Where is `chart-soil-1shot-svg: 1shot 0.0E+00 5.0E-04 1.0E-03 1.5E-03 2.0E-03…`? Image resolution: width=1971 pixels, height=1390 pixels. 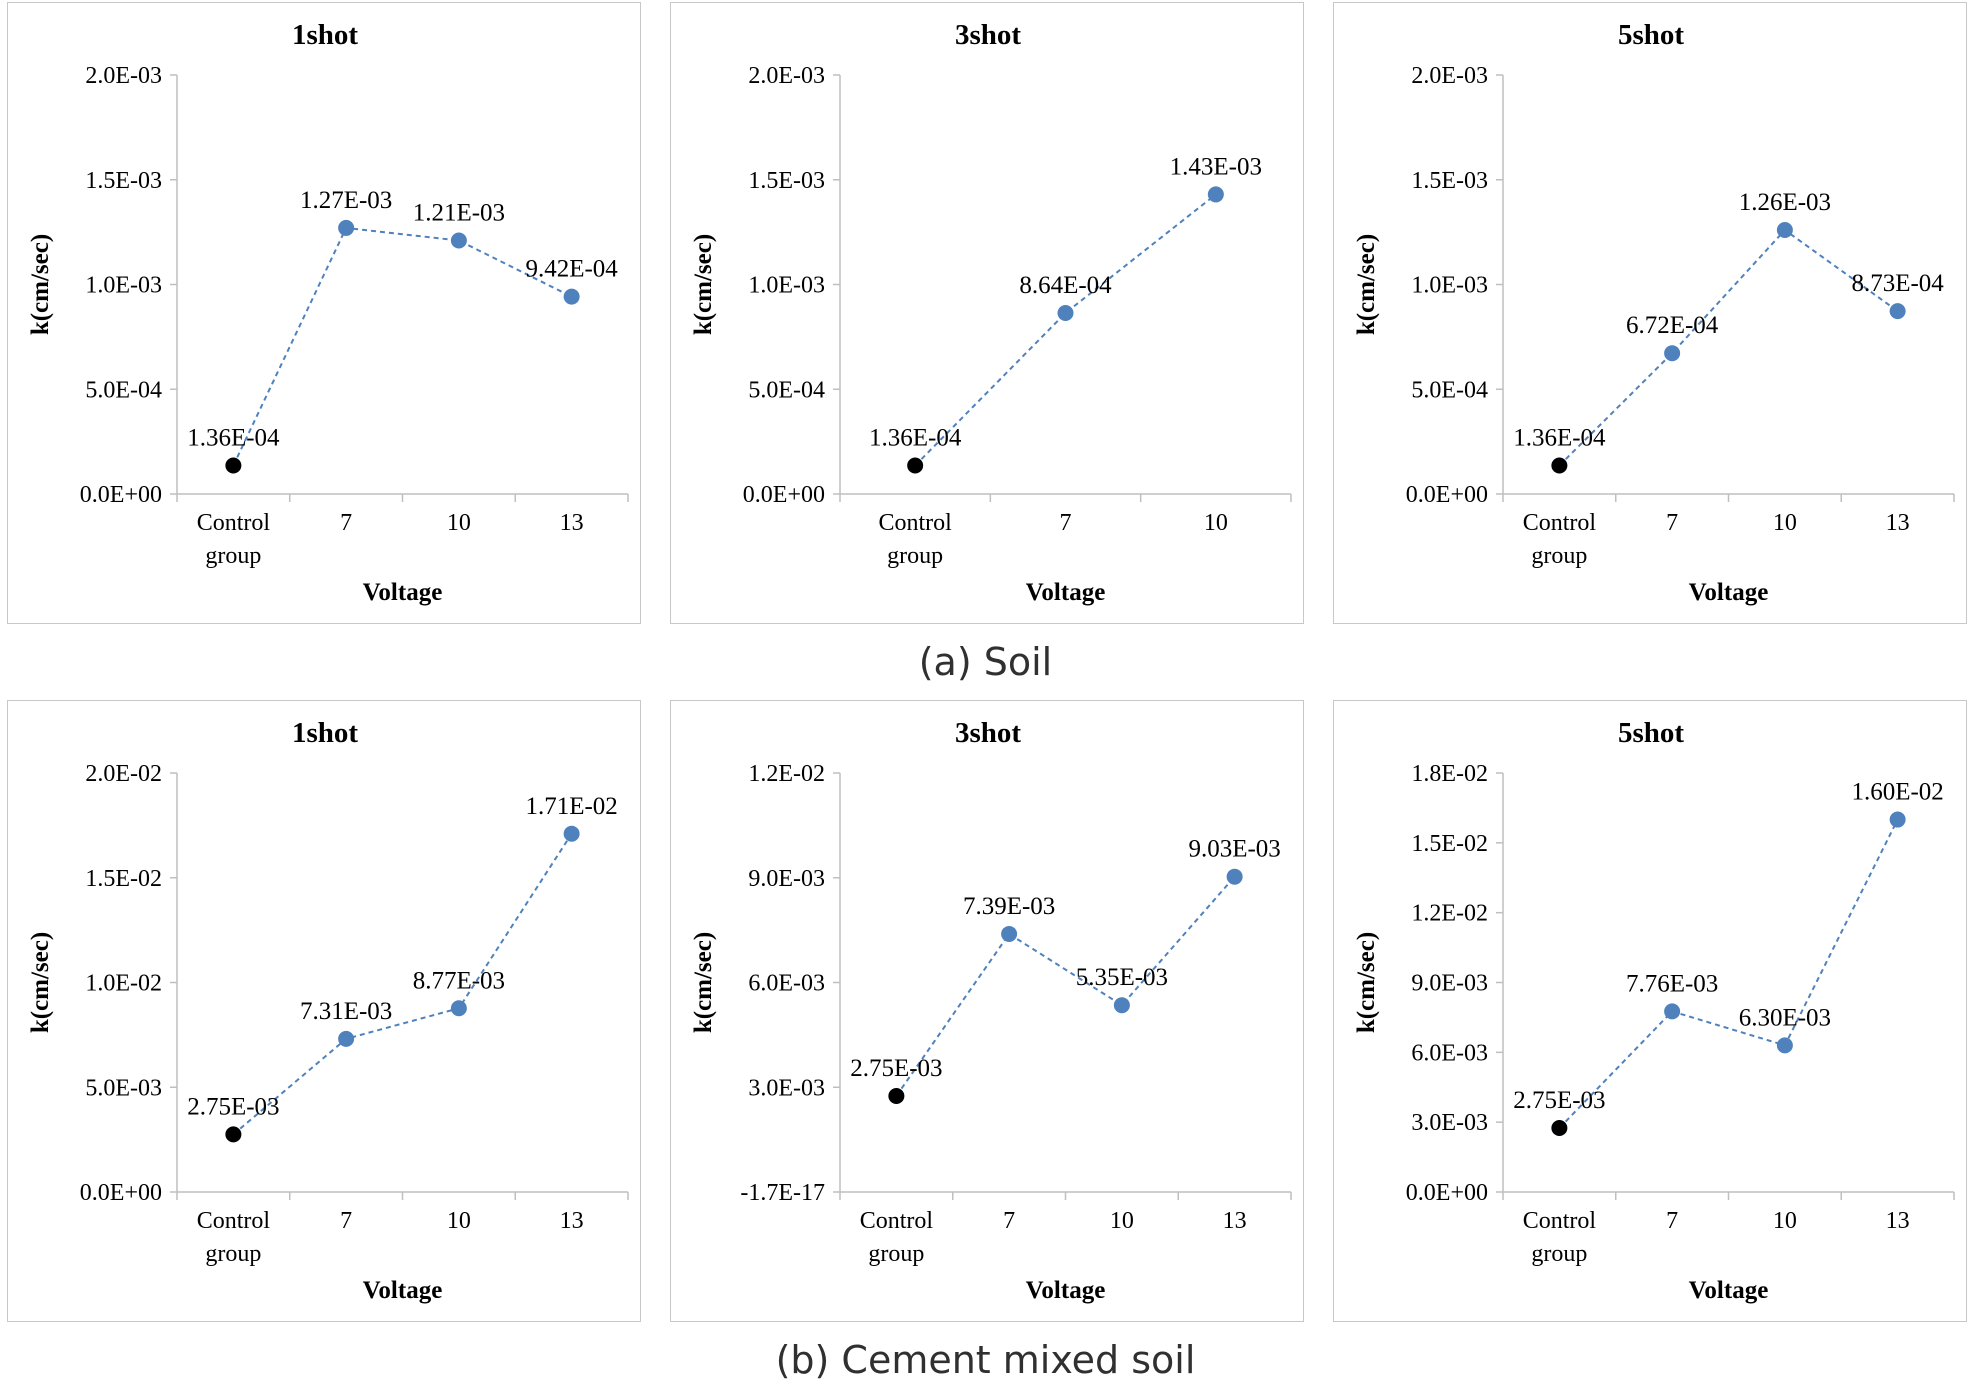
chart-soil-1shot-svg: 1shot 0.0E+00 5.0E-04 1.0E-03 1.5E-03 2.0E-03… is located at coordinates (328, 312).